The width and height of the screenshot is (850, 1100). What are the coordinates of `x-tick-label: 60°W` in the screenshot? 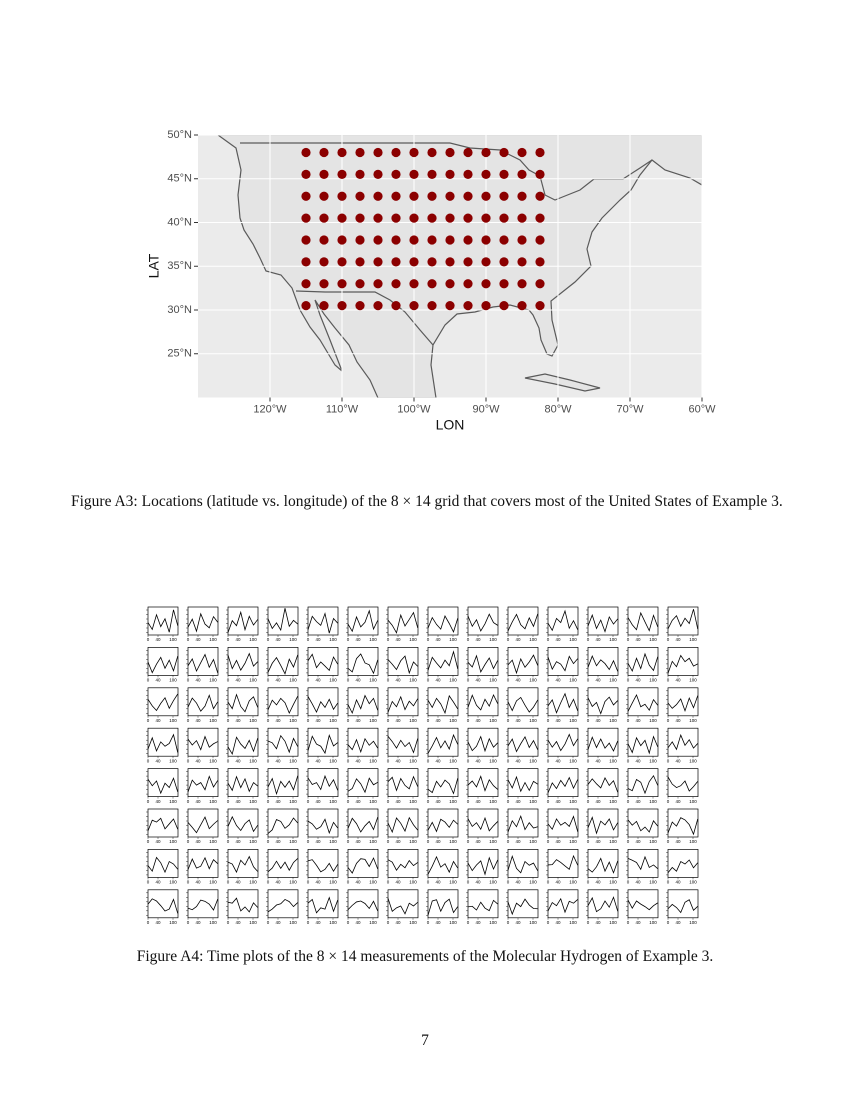 It's located at (702, 409).